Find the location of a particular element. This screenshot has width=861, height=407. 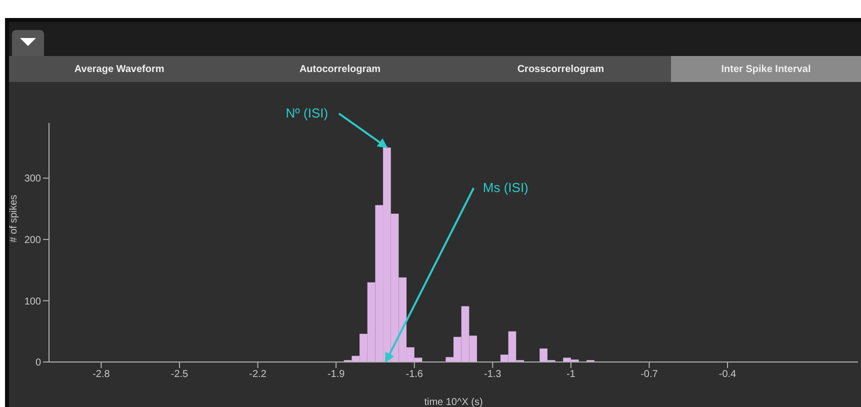

x-tick-label: -0.7 is located at coordinates (649, 374).